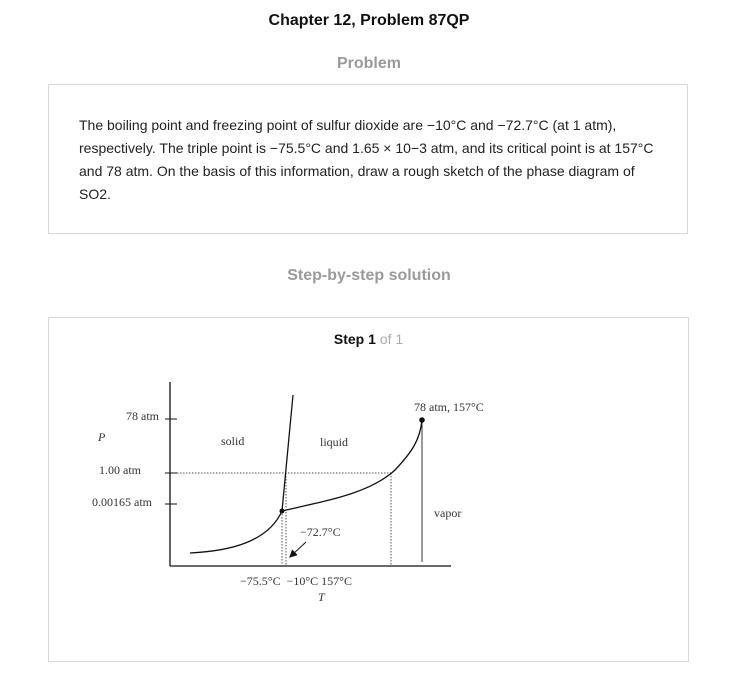 The image size is (738, 688). I want to click on p-label-78: 78 atm, so click(143, 416).